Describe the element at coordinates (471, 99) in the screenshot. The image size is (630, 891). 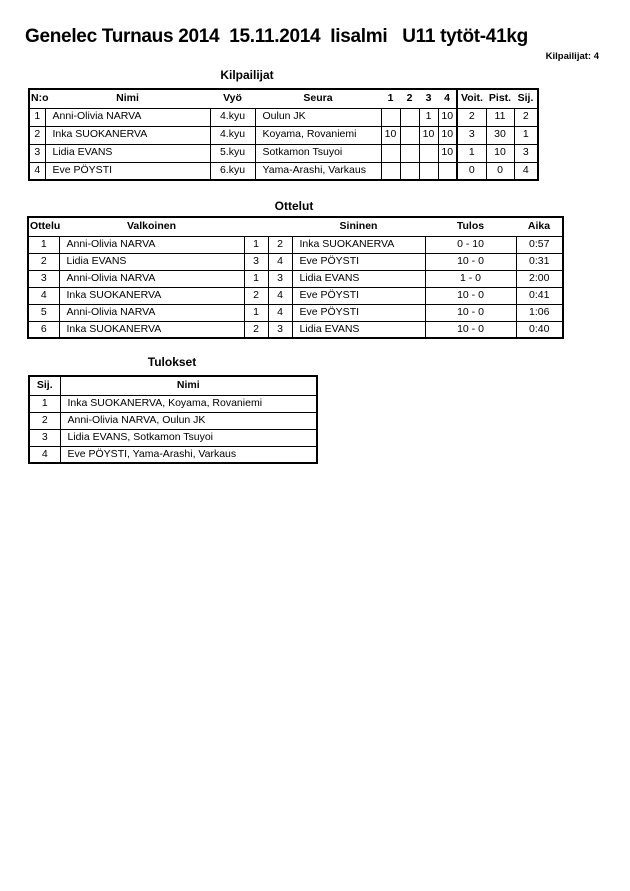
I see `column-header: Voit.` at that location.